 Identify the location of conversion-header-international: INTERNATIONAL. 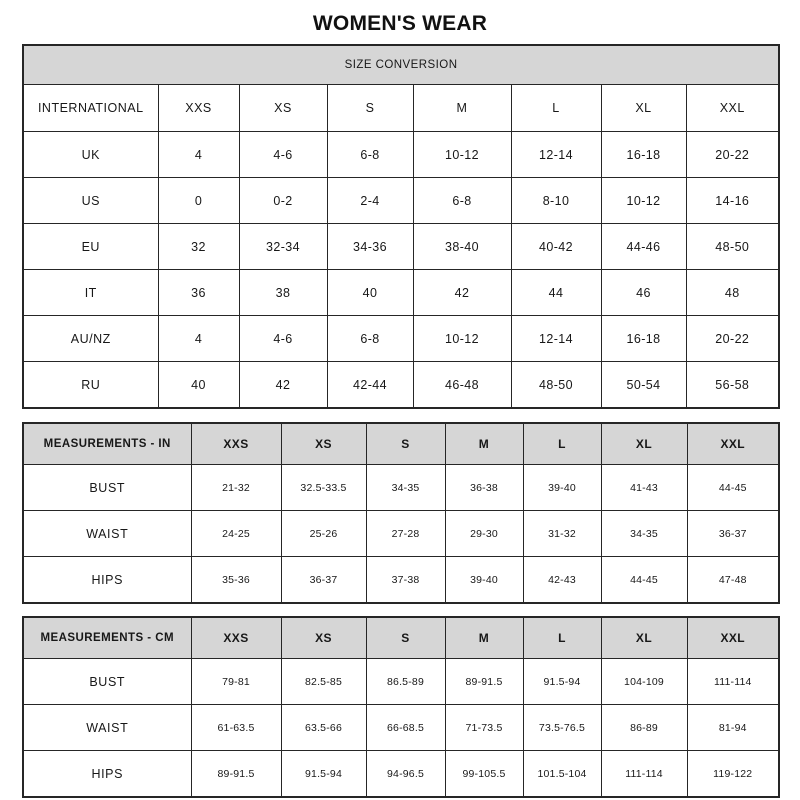
(90, 108).